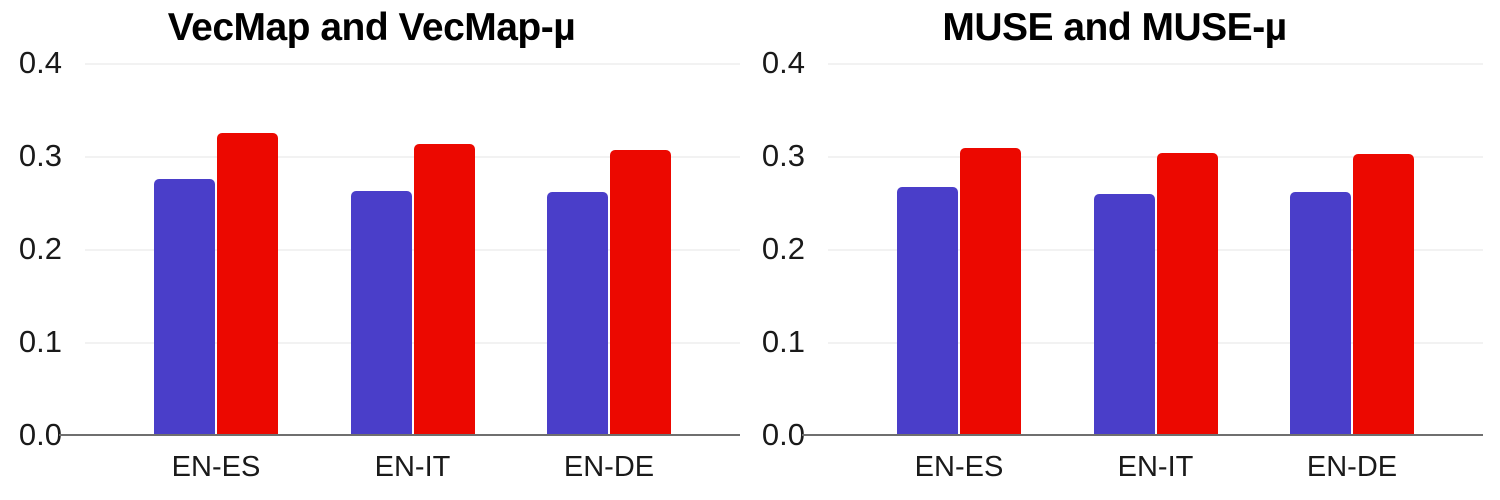 This screenshot has width=1500, height=500. What do you see at coordinates (990, 291) in the screenshot?
I see `bar-muse-mu-en-es` at bounding box center [990, 291].